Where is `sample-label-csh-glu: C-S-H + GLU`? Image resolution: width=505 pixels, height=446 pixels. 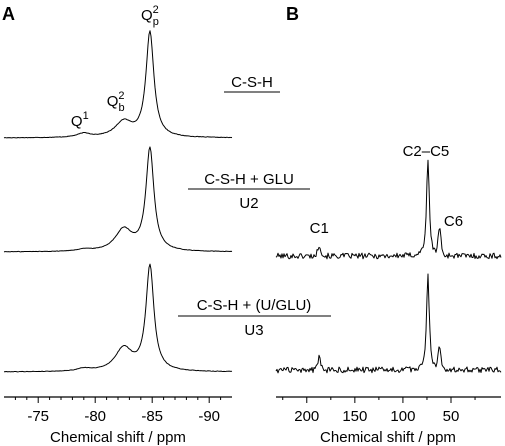 sample-label-csh-glu: C-S-H + GLU is located at coordinates (249, 179).